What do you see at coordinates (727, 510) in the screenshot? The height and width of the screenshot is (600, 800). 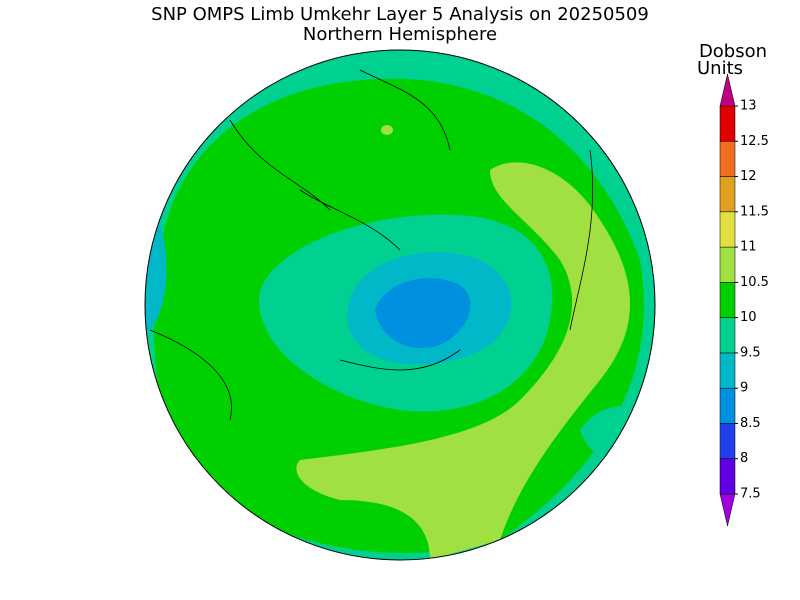 I see `colorbar-extend-low` at bounding box center [727, 510].